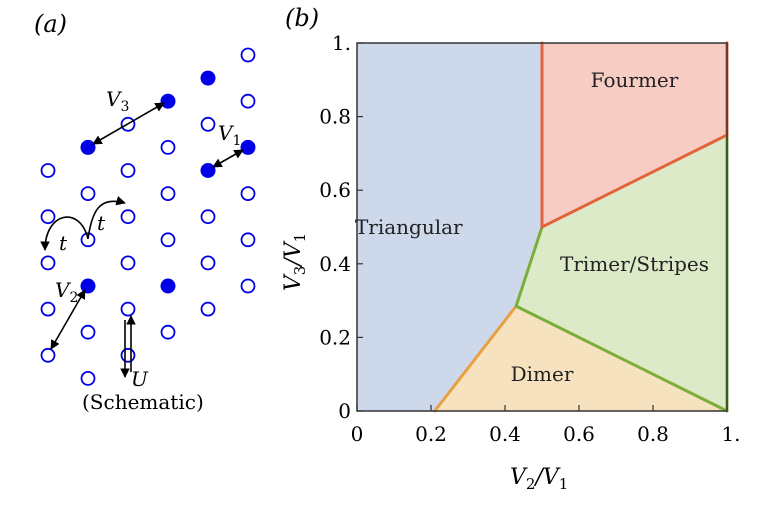 This screenshot has height=508, width=768. What do you see at coordinates (143, 402) in the screenshot?
I see `schematic-caption: (Schematic)` at bounding box center [143, 402].